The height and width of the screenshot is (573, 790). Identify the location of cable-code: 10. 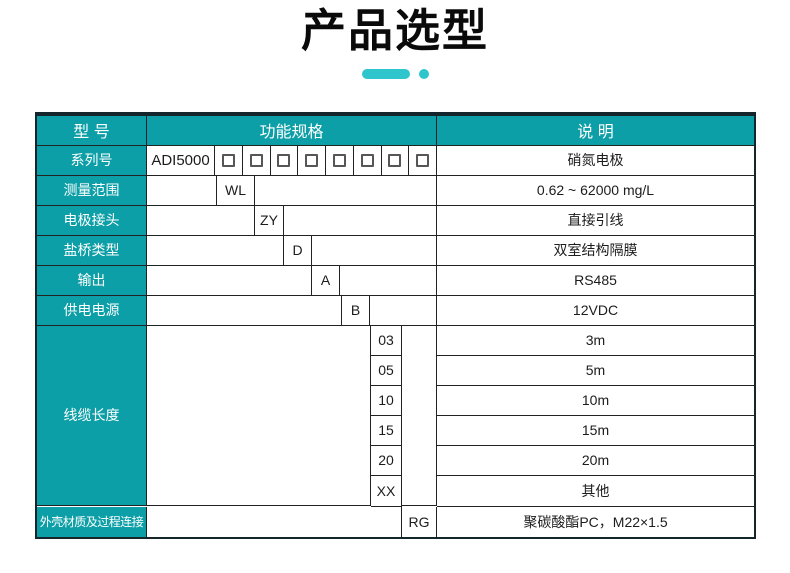
(386, 401).